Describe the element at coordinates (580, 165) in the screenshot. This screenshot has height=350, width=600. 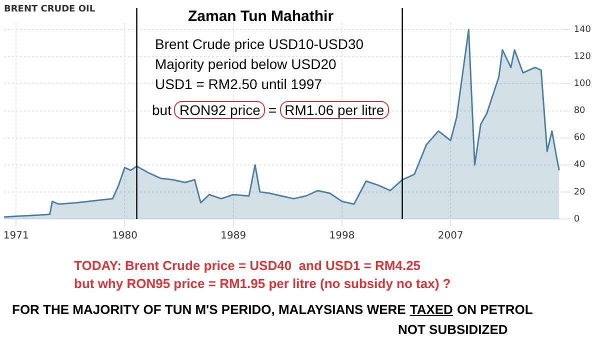
I see `y-tick-label: 40` at that location.